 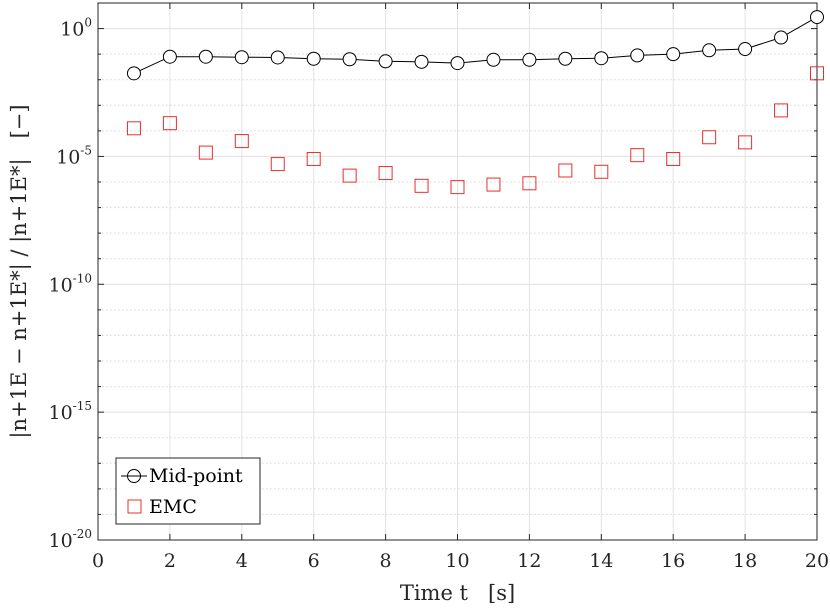 I want to click on y-tick-label: 10⁻⁵, so click(x=74, y=155).